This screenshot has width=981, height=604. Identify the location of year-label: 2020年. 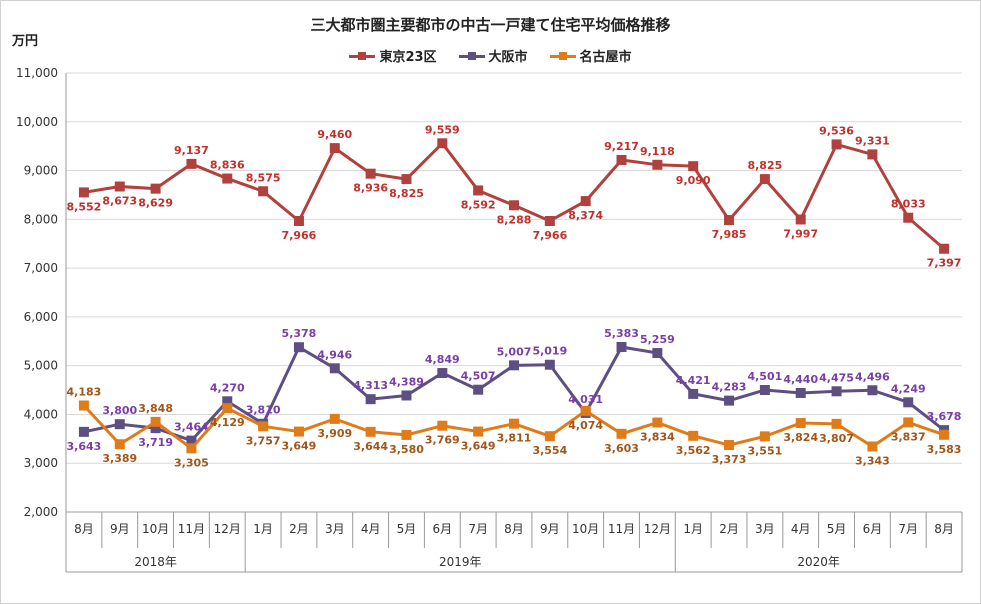
(818, 562).